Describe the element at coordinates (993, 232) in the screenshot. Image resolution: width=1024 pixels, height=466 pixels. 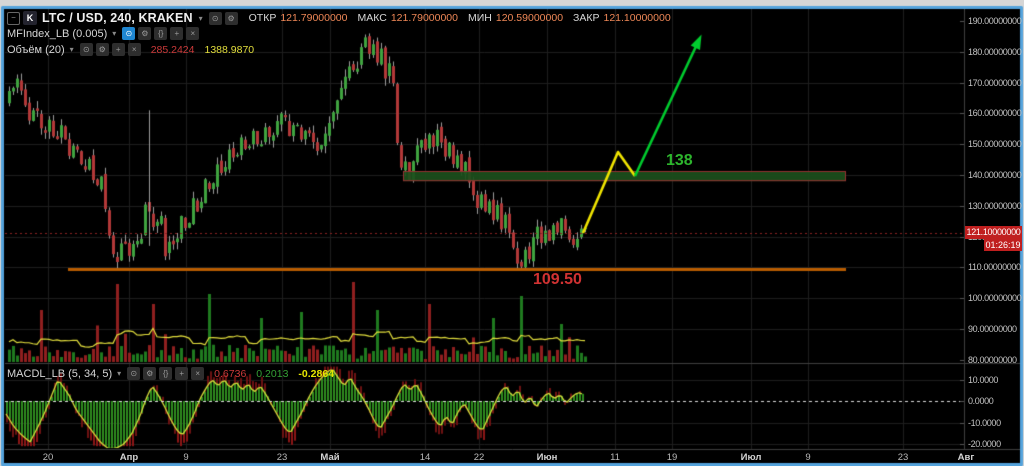
I see `current-price-badge: 121.10000000` at that location.